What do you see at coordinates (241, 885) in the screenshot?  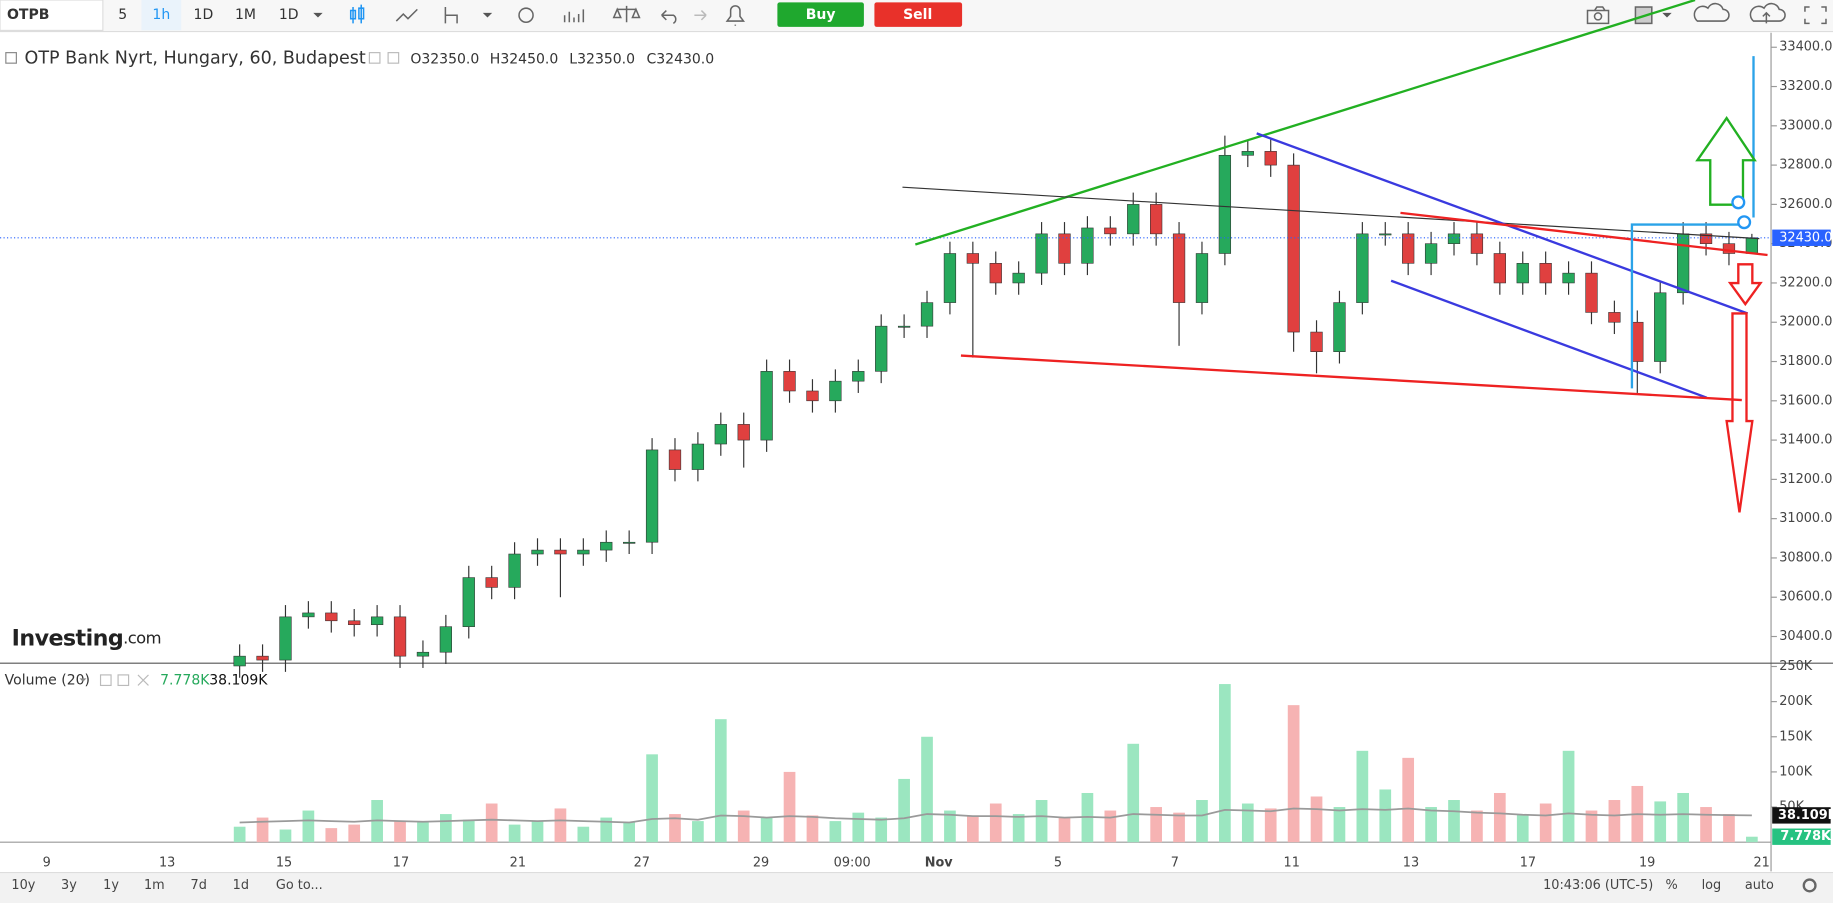 I see `range-button: 1d` at bounding box center [241, 885].